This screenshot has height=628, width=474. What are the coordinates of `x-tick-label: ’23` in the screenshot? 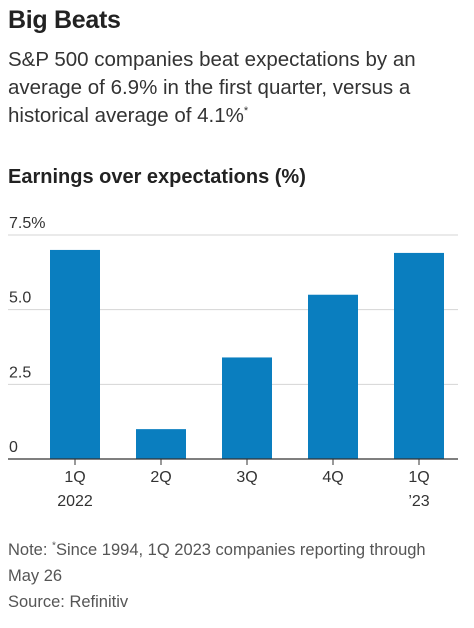 It's located at (418, 501).